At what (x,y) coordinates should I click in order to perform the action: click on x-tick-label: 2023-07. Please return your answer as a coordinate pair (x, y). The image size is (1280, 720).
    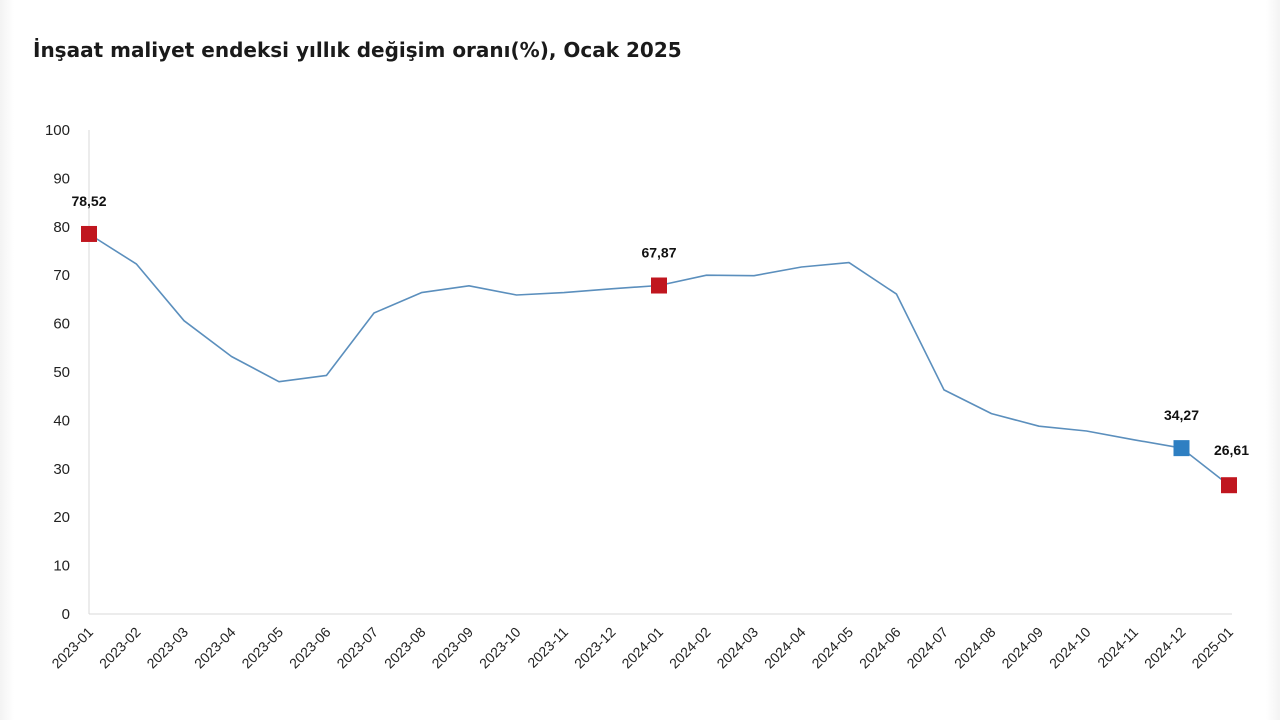
    Looking at the image, I should click on (357, 648).